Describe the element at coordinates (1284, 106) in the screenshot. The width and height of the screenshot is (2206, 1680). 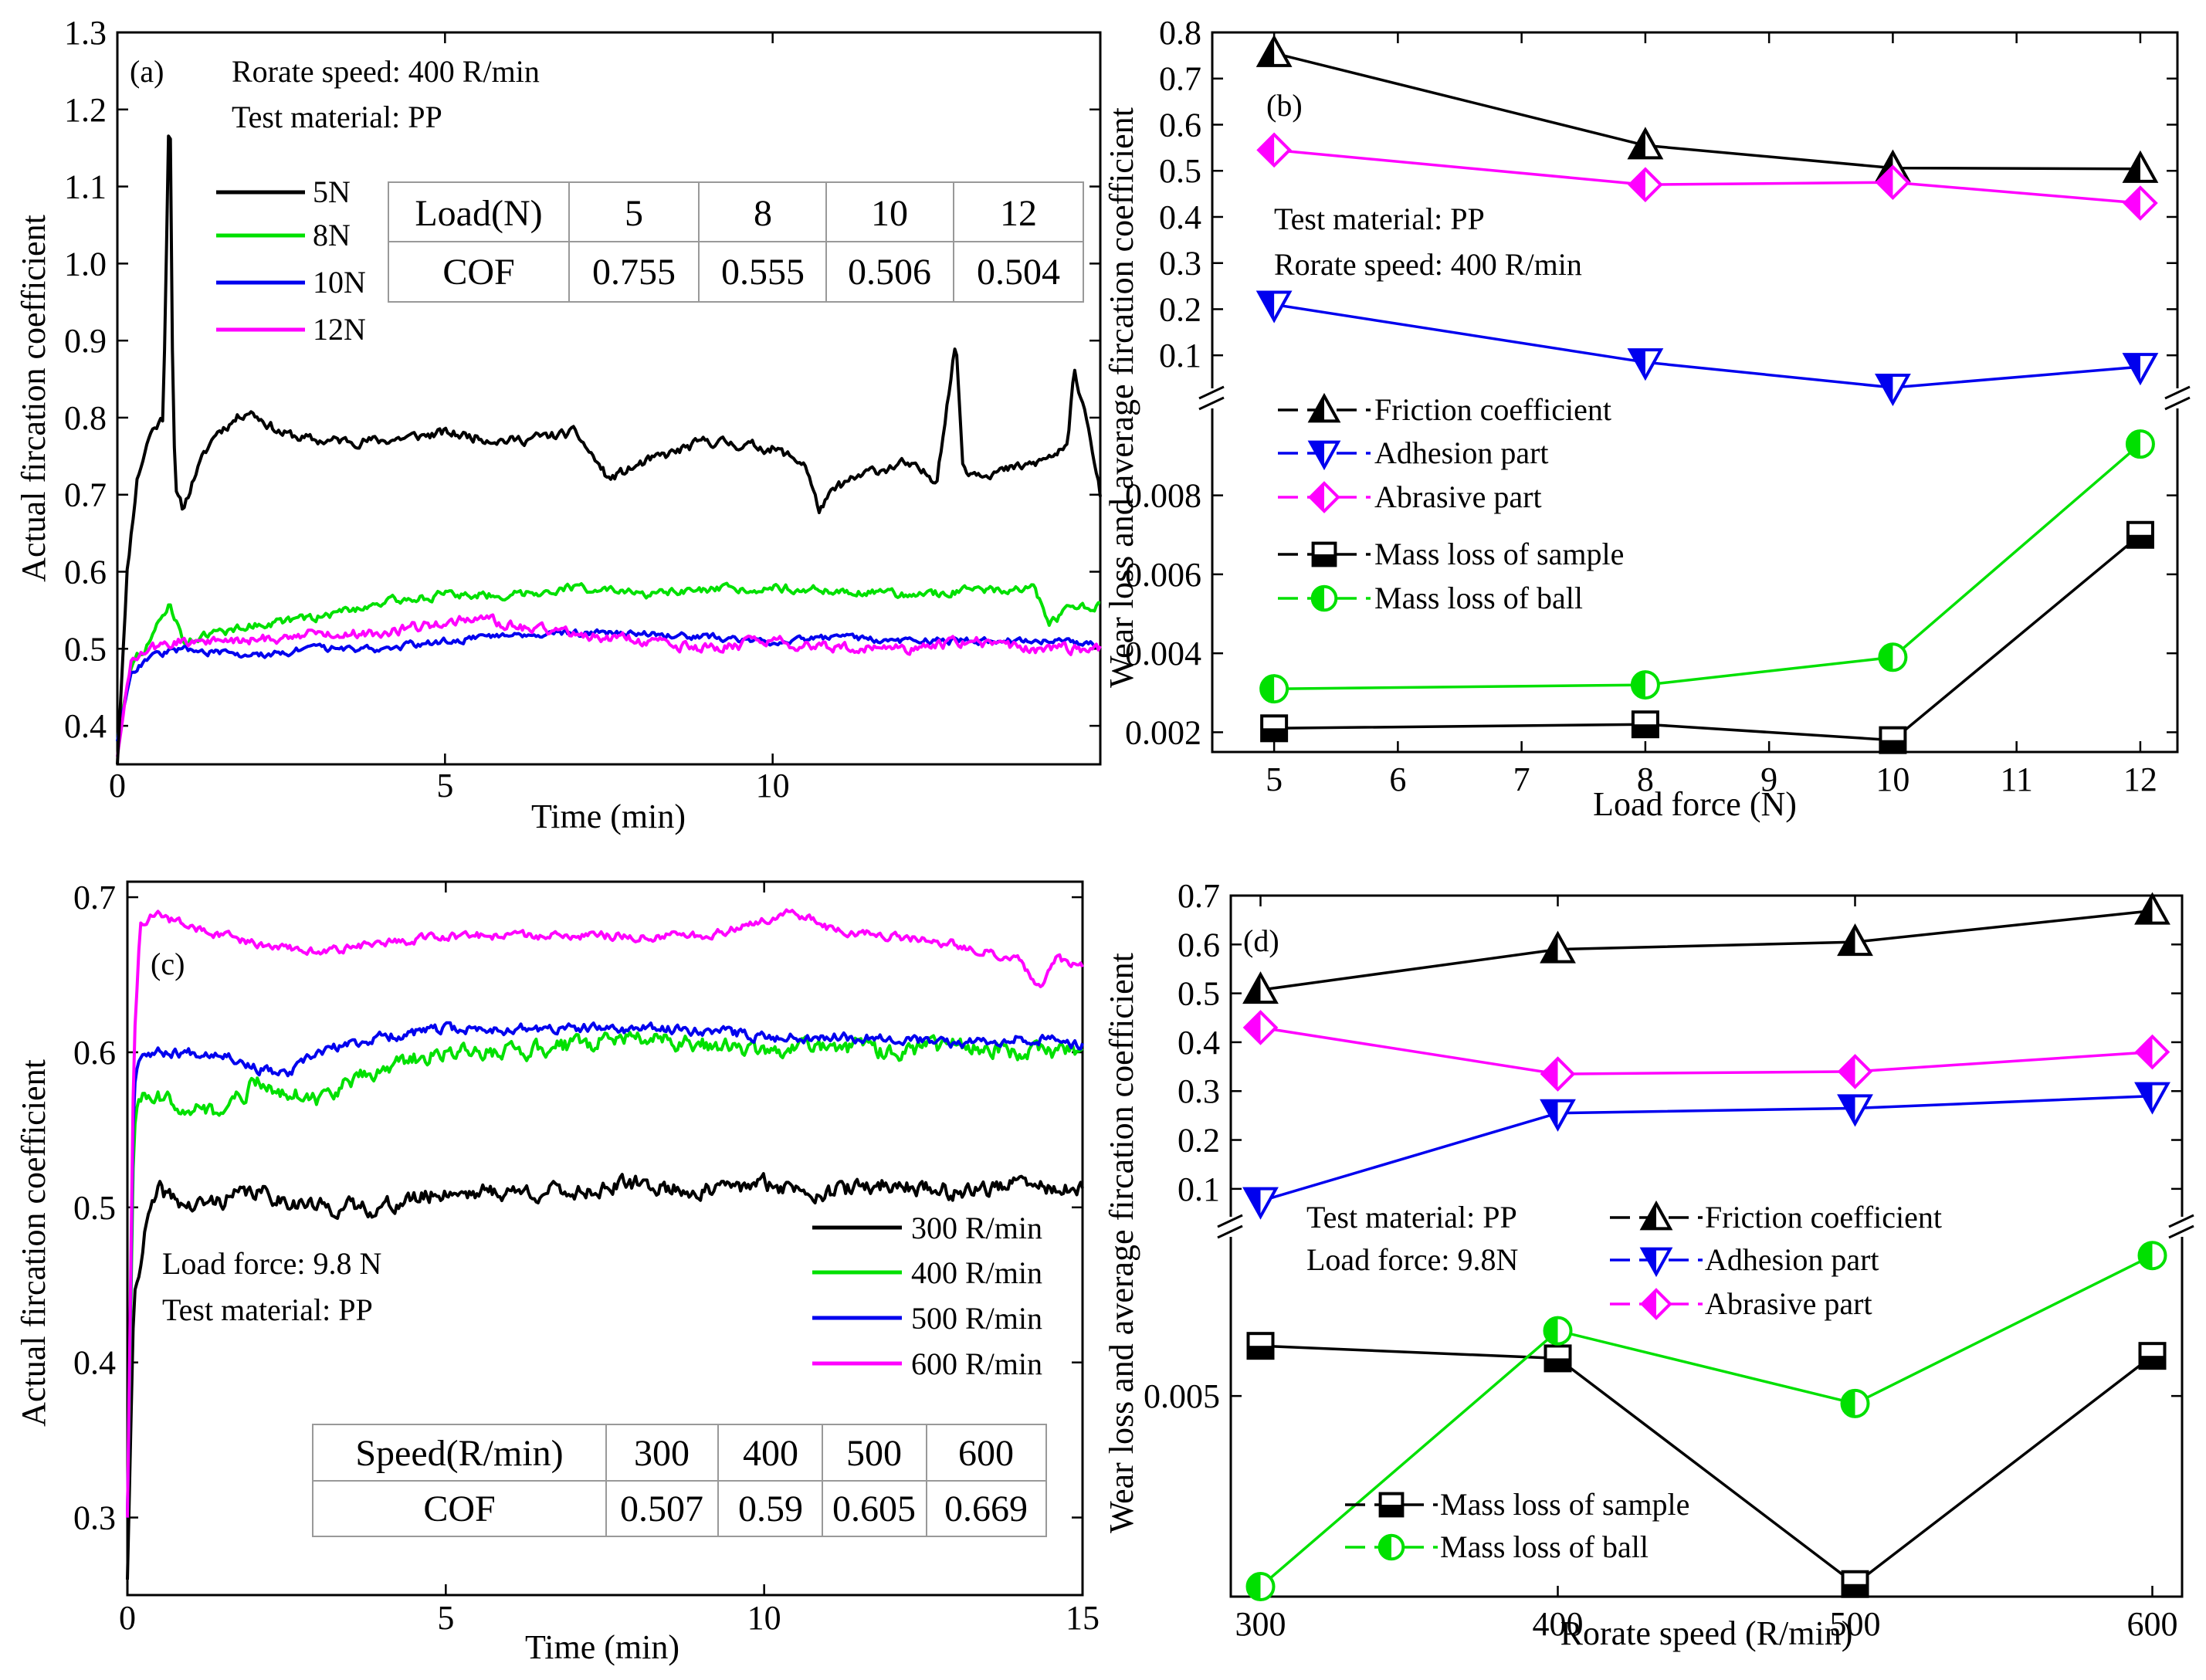
I see `panel-b-tag: (b)` at that location.